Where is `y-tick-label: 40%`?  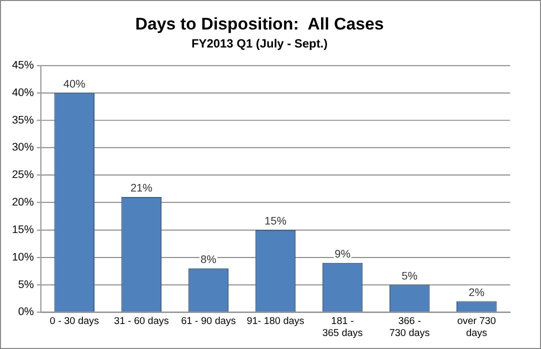
y-tick-label: 40% is located at coordinates (23, 92).